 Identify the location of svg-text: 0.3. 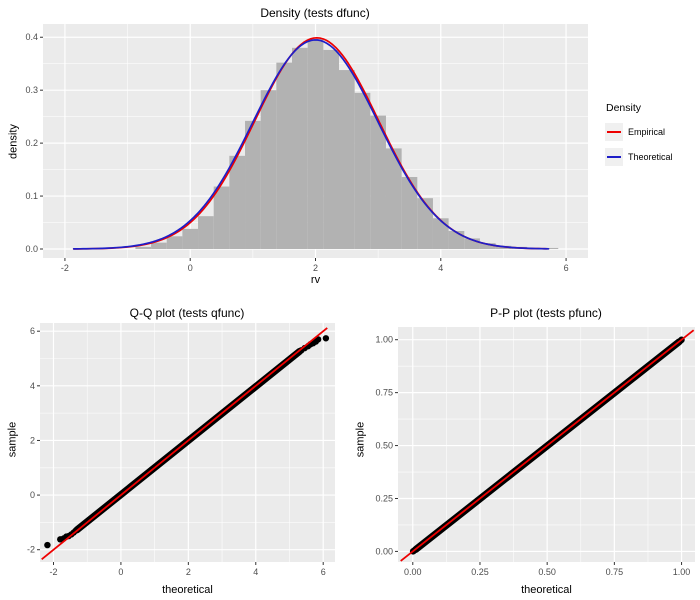
(31, 90).